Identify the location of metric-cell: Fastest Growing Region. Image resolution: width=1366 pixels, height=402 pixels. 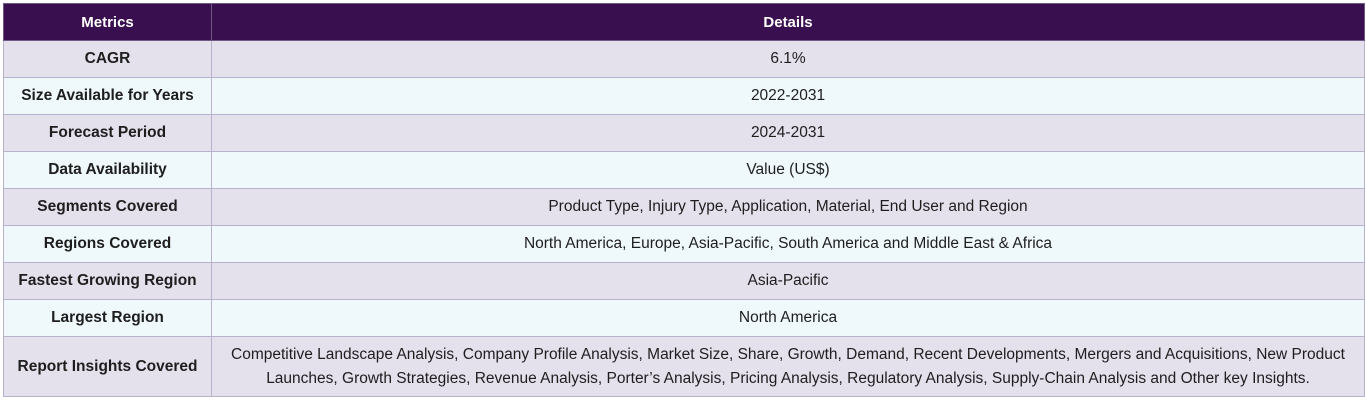
(107, 281).